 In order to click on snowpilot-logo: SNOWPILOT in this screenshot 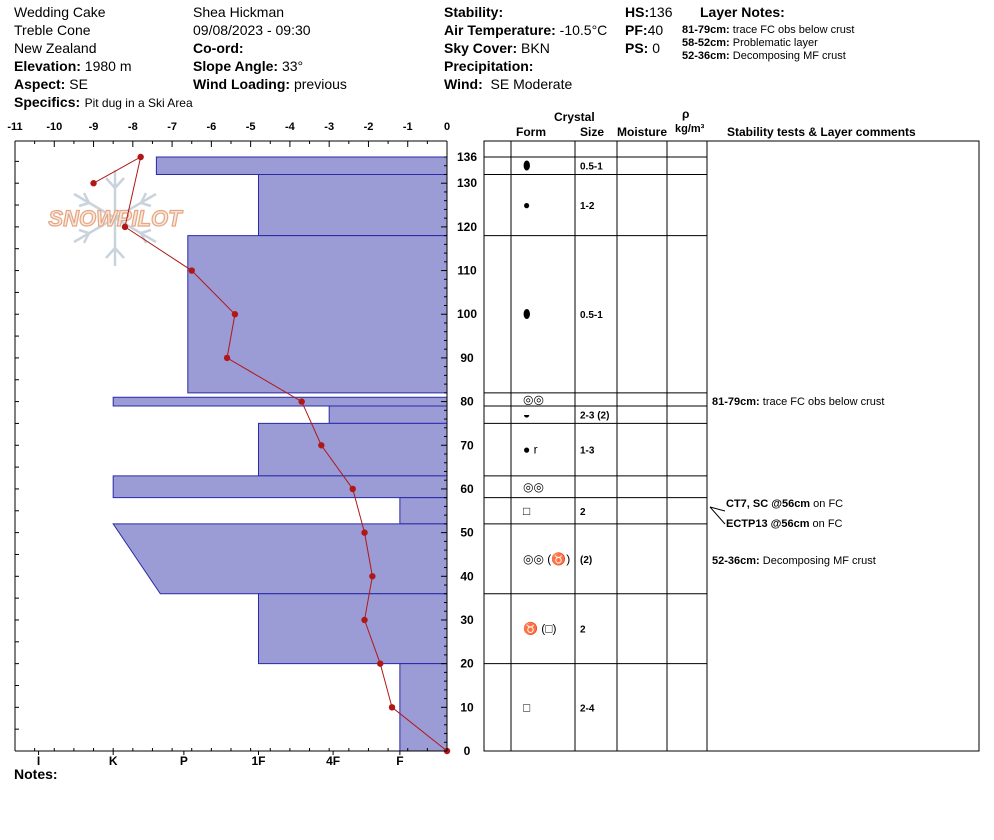, I will do `click(116, 218)`.